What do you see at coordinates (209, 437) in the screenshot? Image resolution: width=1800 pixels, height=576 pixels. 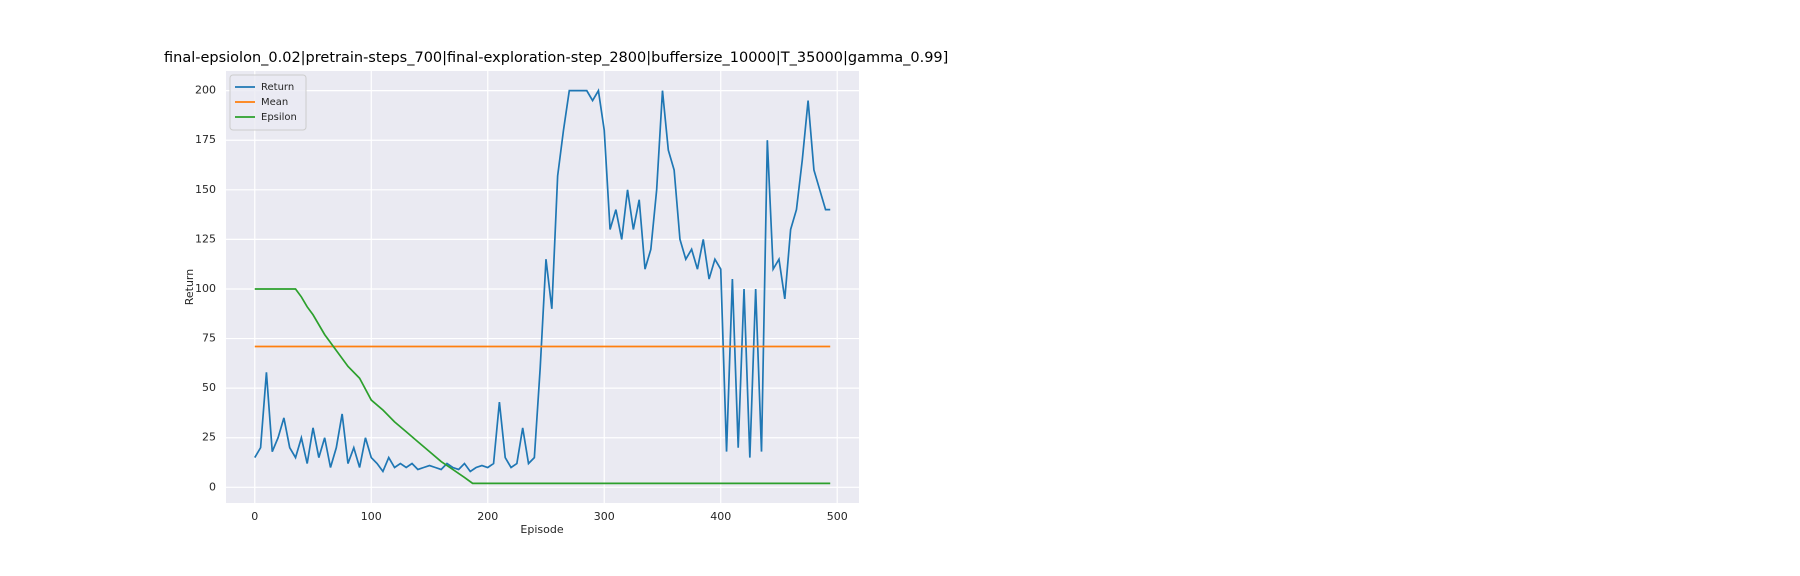 I see `y-tick-label: 25` at bounding box center [209, 437].